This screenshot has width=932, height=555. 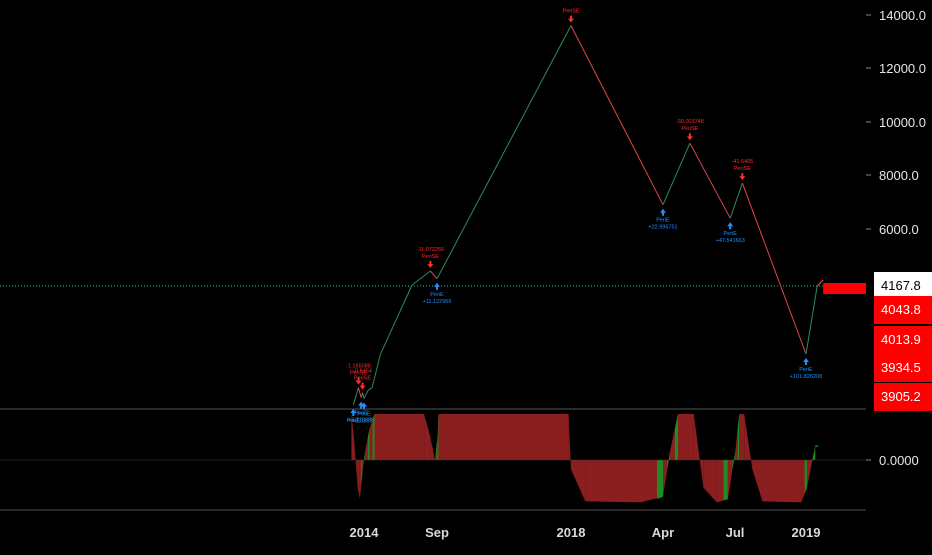 I want to click on time-tick-label: 2014, so click(x=365, y=532).